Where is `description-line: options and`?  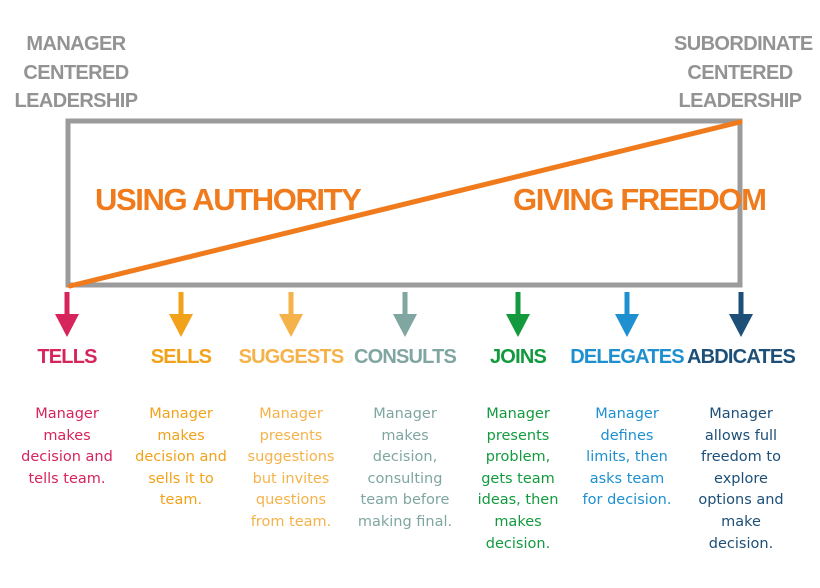 description-line: options and is located at coordinates (741, 500).